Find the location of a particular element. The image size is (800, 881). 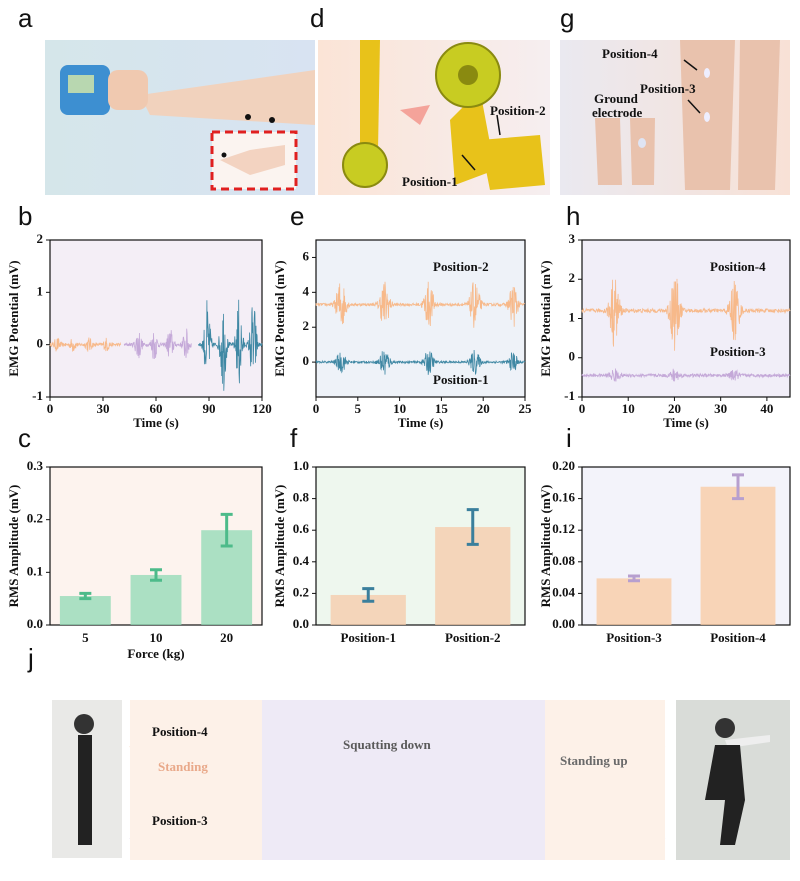

y-tick-label: 0.12 is located at coordinates (563, 528).